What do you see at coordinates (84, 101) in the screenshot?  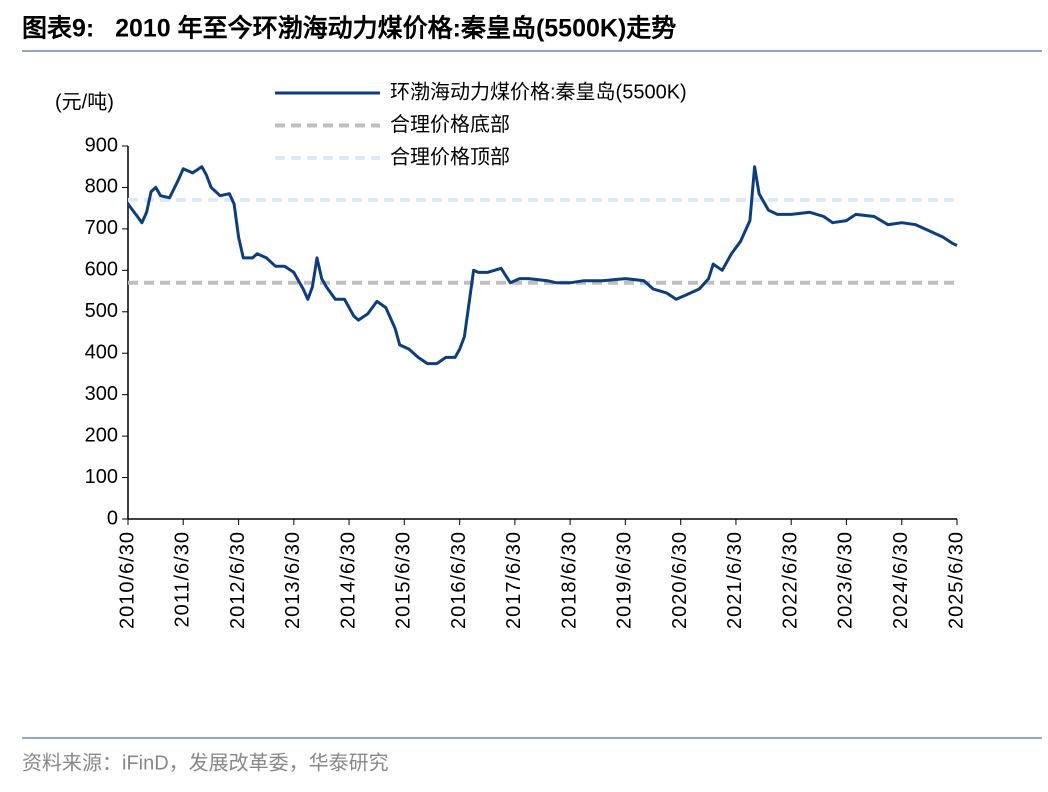 I see `y-axis-label: (元/吨)` at bounding box center [84, 101].